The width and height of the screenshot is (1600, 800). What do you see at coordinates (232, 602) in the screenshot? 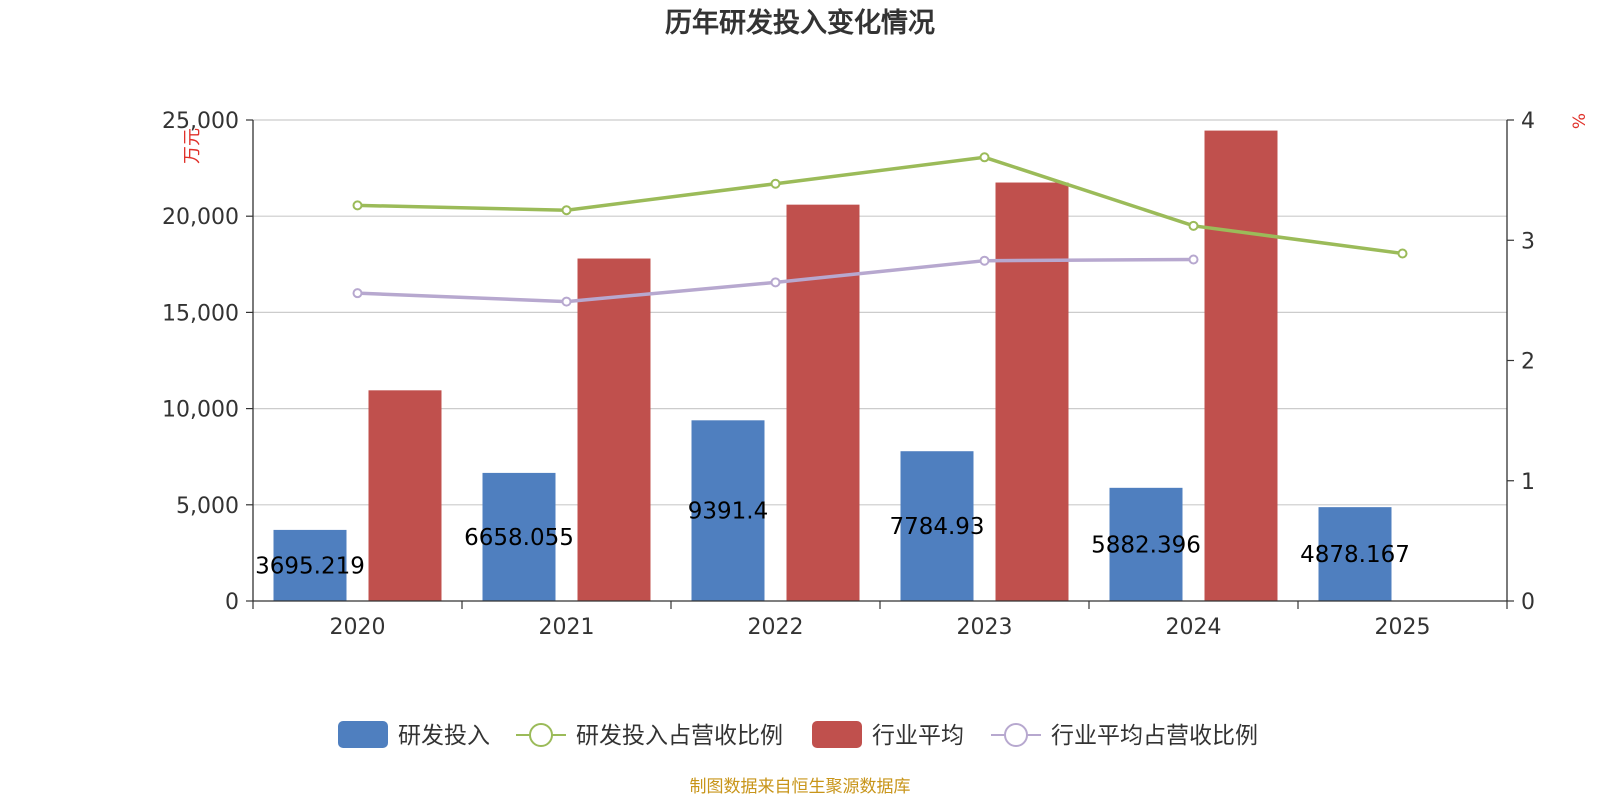
I see `y-left-tick-label: 0` at bounding box center [232, 602].